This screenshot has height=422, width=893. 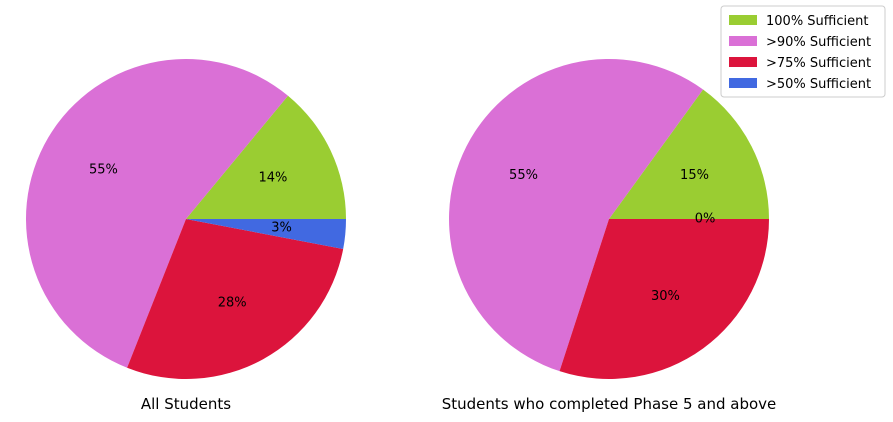 I want to click on pie-slice-label-100-sufficient: 15%, so click(x=694, y=175).